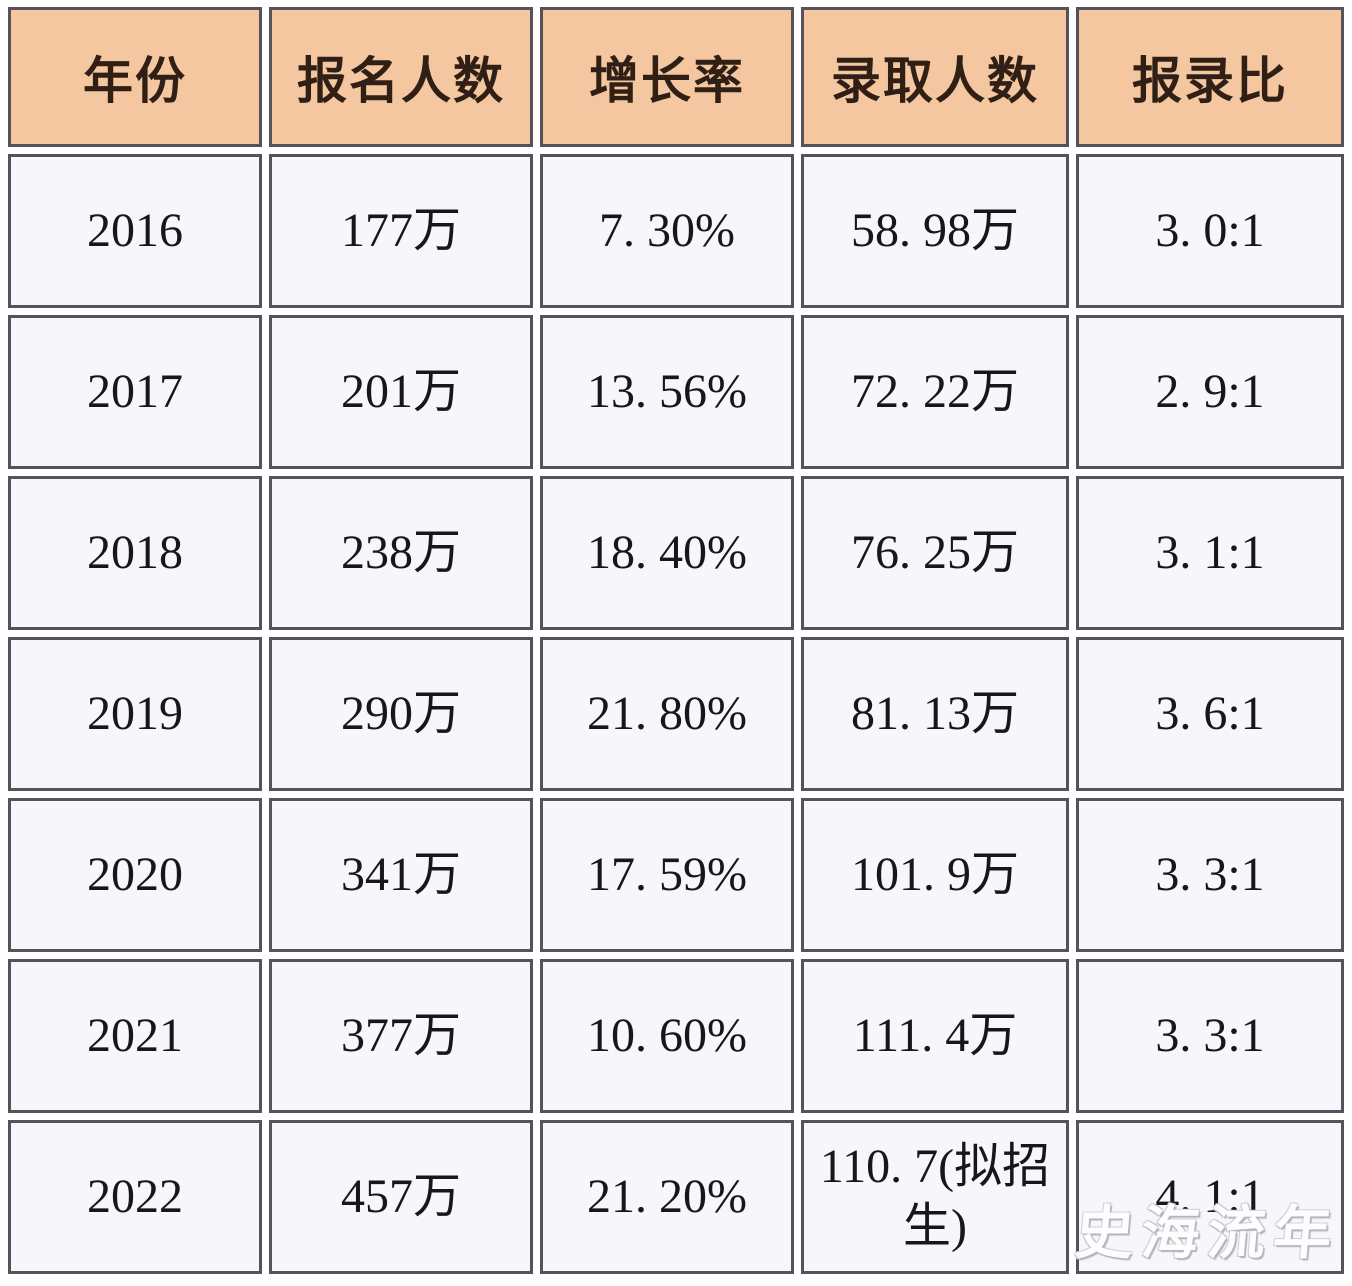 The height and width of the screenshot is (1286, 1352). What do you see at coordinates (135, 392) in the screenshot?
I see `cell-year: 2017` at bounding box center [135, 392].